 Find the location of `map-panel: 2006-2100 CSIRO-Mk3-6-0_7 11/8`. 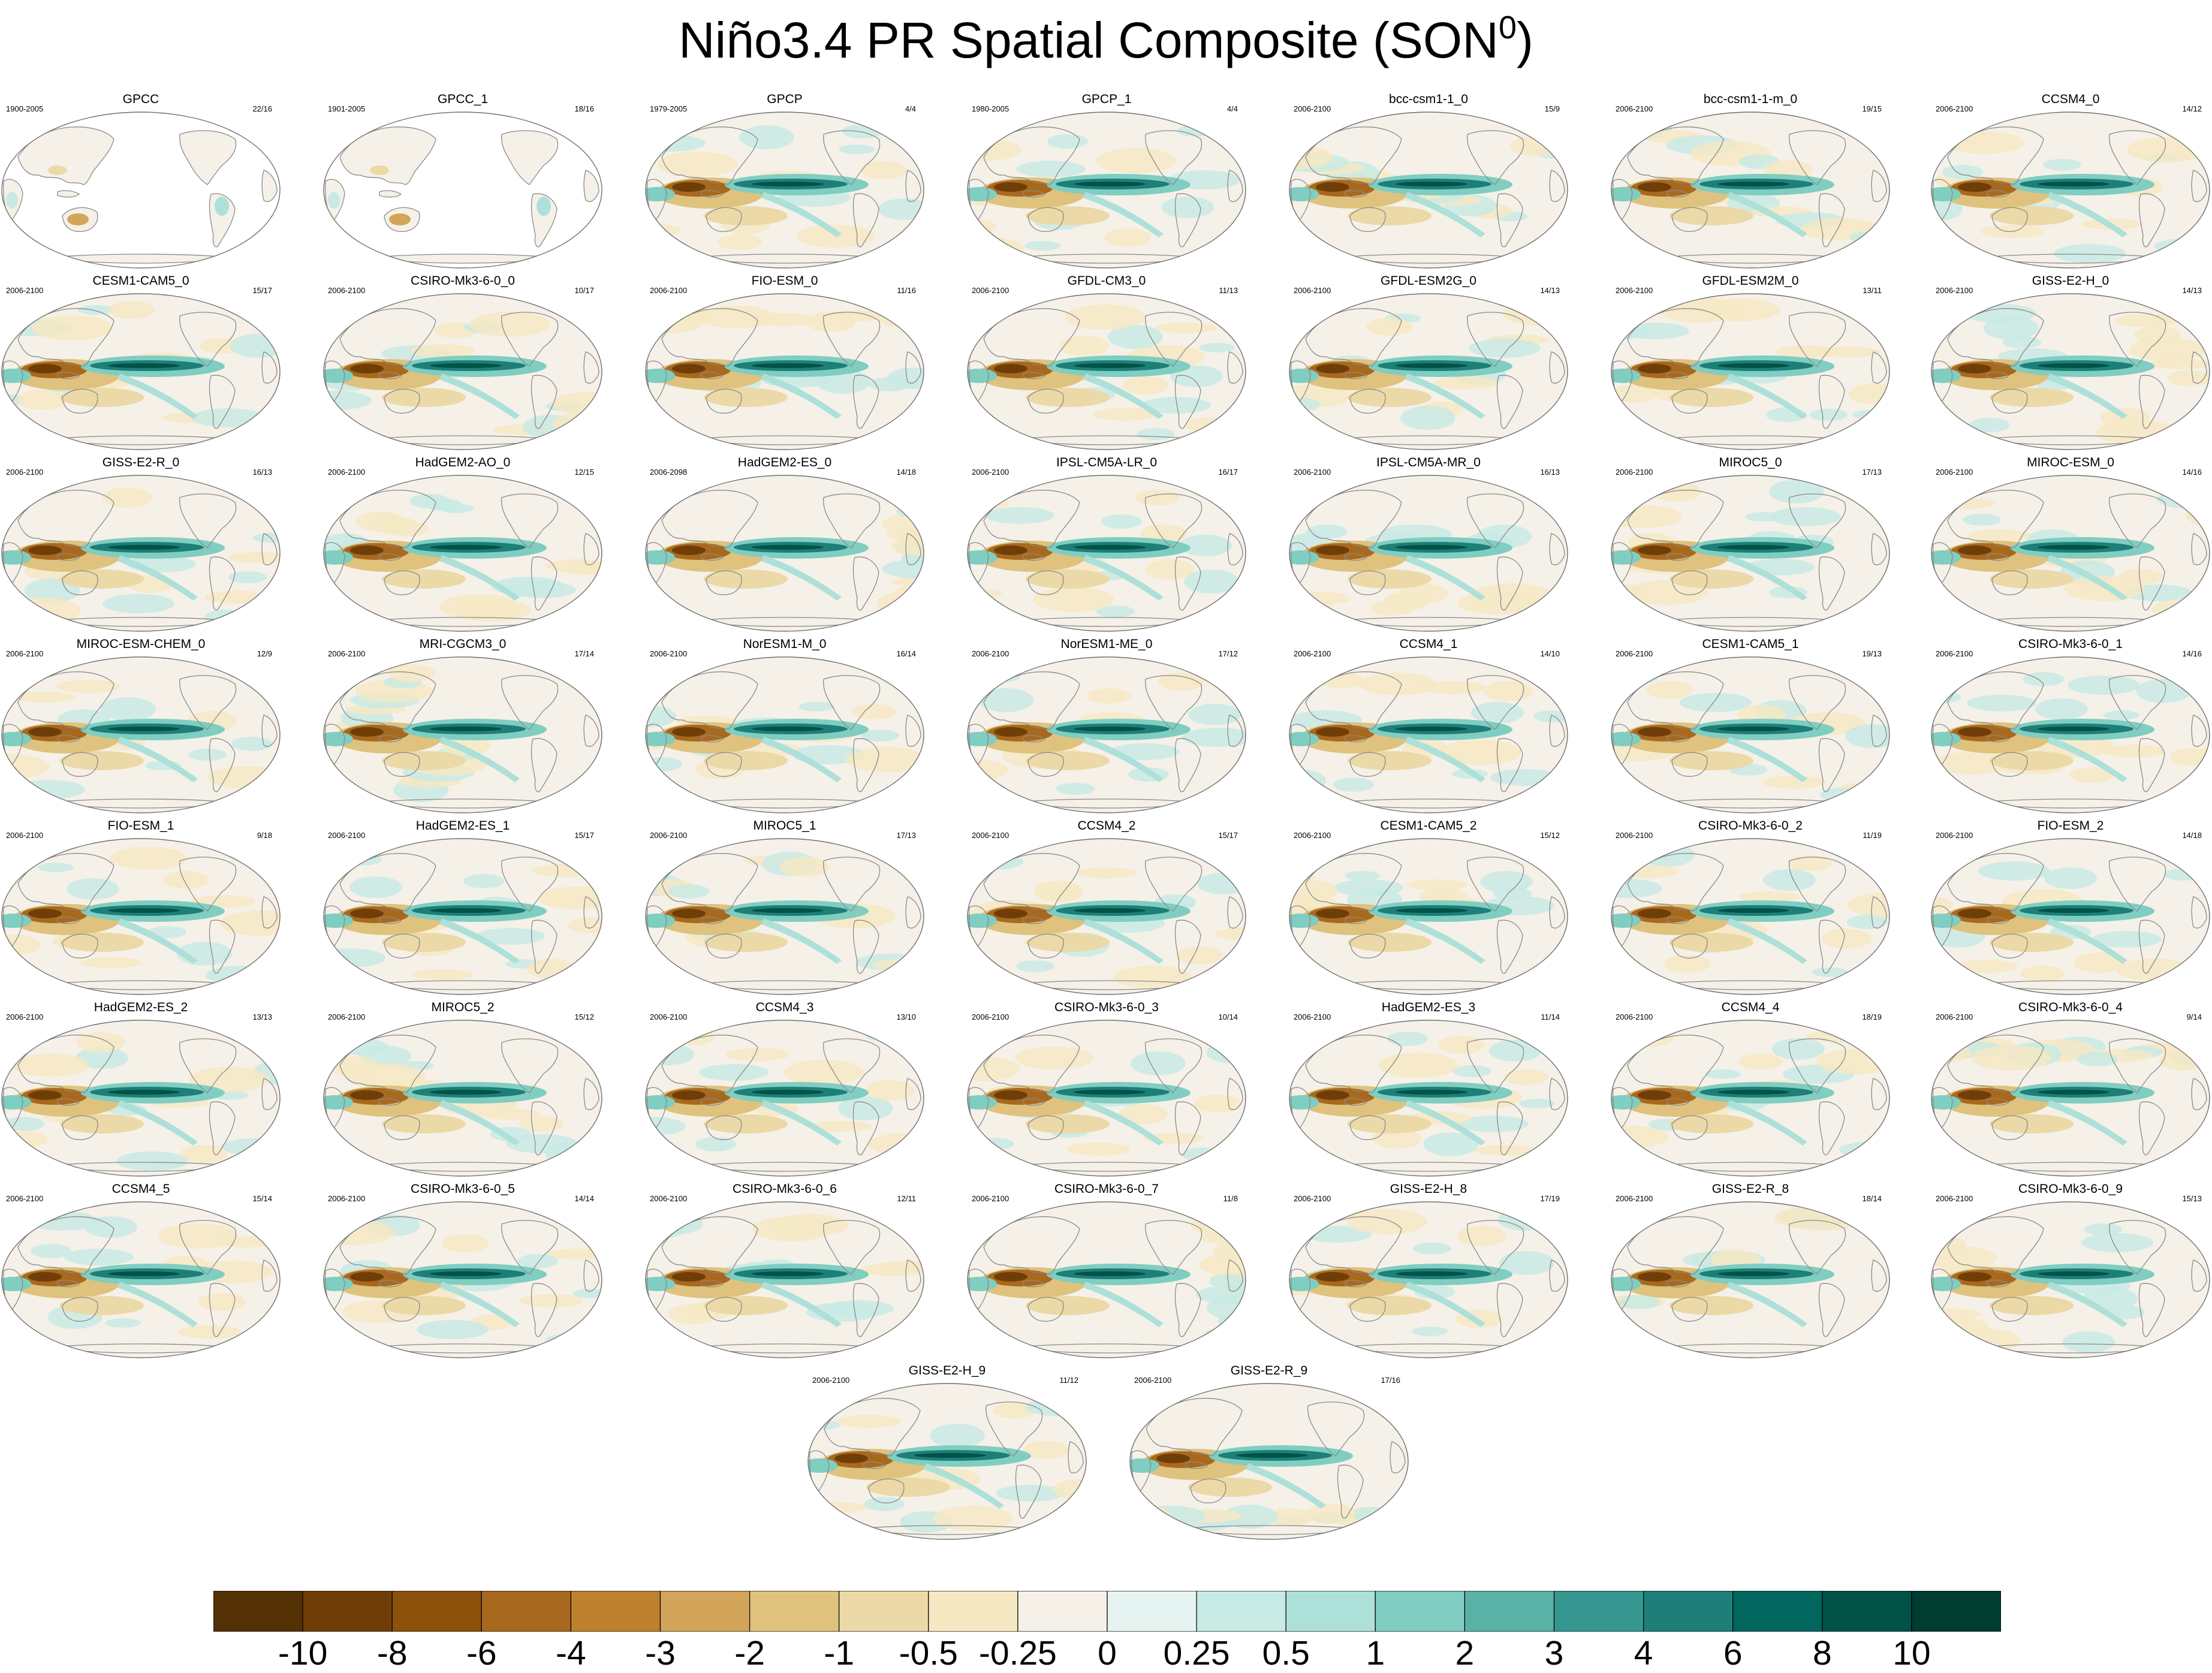

map-panel: 2006-2100 CSIRO-Mk3-6-0_7 11/8 is located at coordinates (1106, 1269).